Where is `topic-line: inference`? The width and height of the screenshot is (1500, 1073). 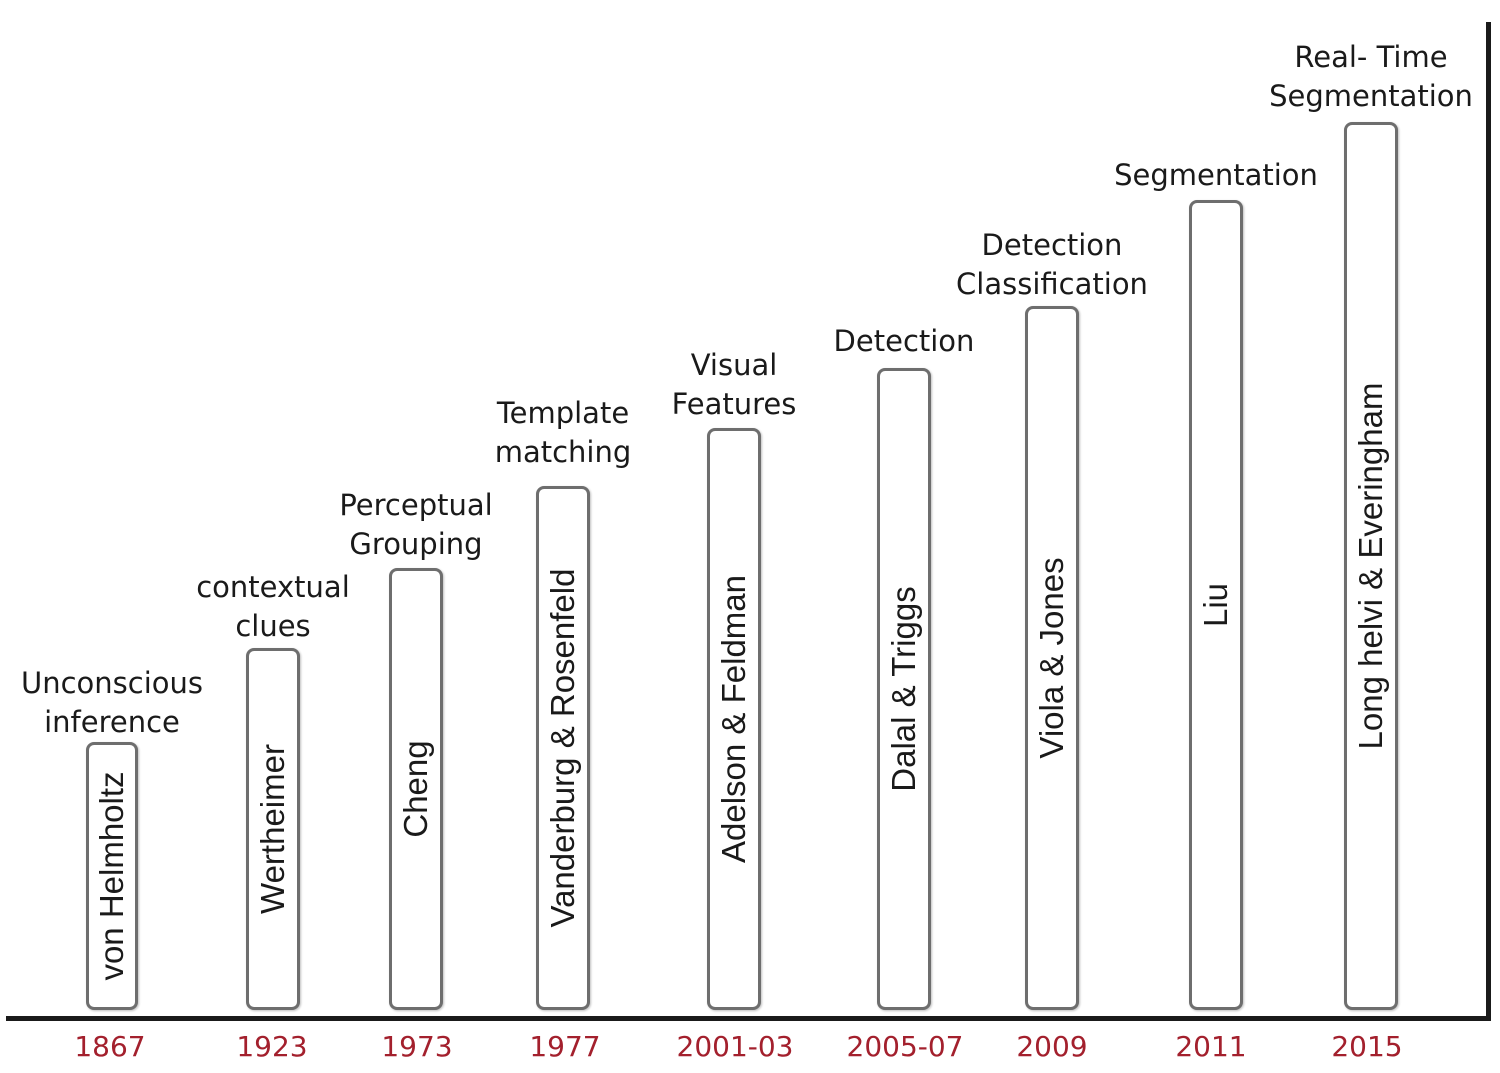
topic-line: inference is located at coordinates (112, 722).